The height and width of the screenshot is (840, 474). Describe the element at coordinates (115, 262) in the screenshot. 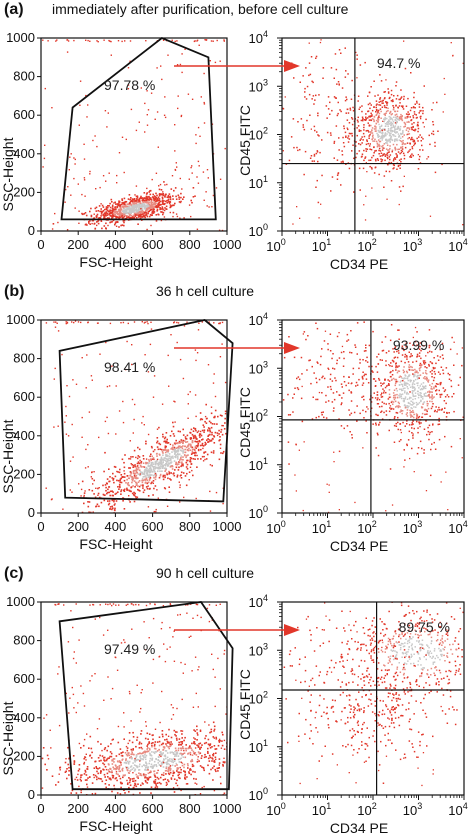

I see `x-axis-label: FSC-Height` at that location.